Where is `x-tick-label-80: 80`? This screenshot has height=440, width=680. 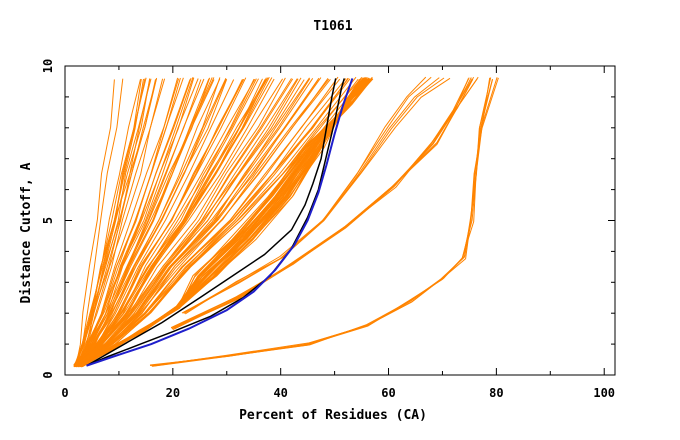
x-tick-label-80: 80 is located at coordinates (496, 393).